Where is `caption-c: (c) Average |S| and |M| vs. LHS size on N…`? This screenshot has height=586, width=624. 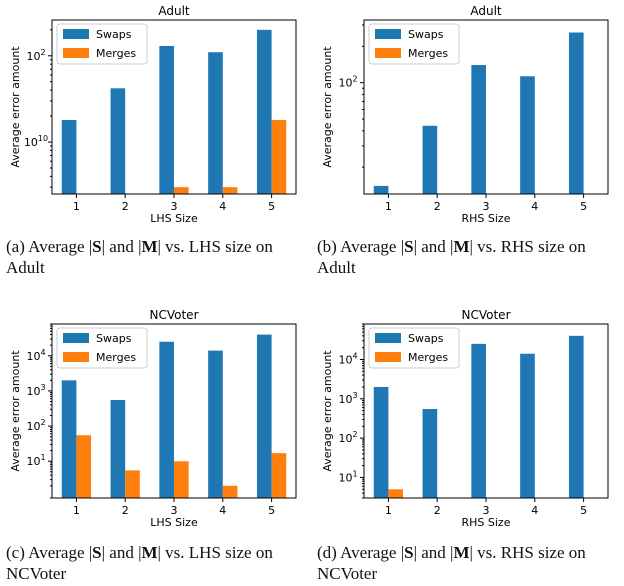 caption-c: (c) Average |S| and |M| vs. LHS size on N… is located at coordinates (139, 563).